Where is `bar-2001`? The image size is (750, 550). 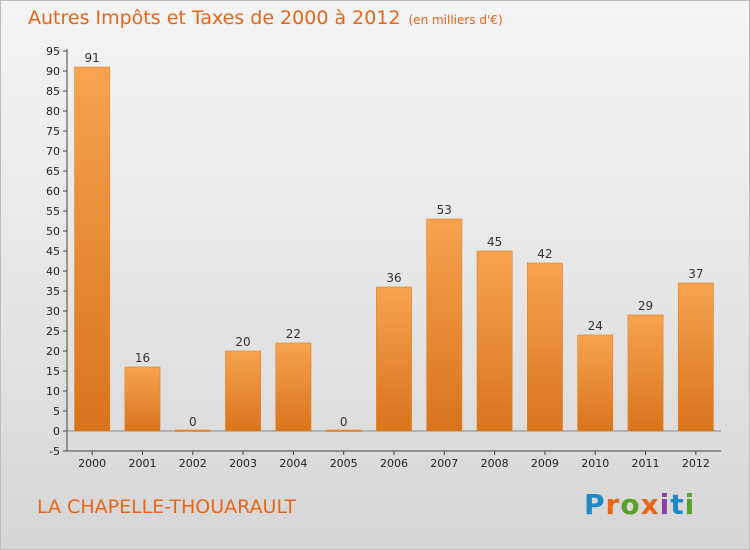
bar-2001 is located at coordinates (142, 399).